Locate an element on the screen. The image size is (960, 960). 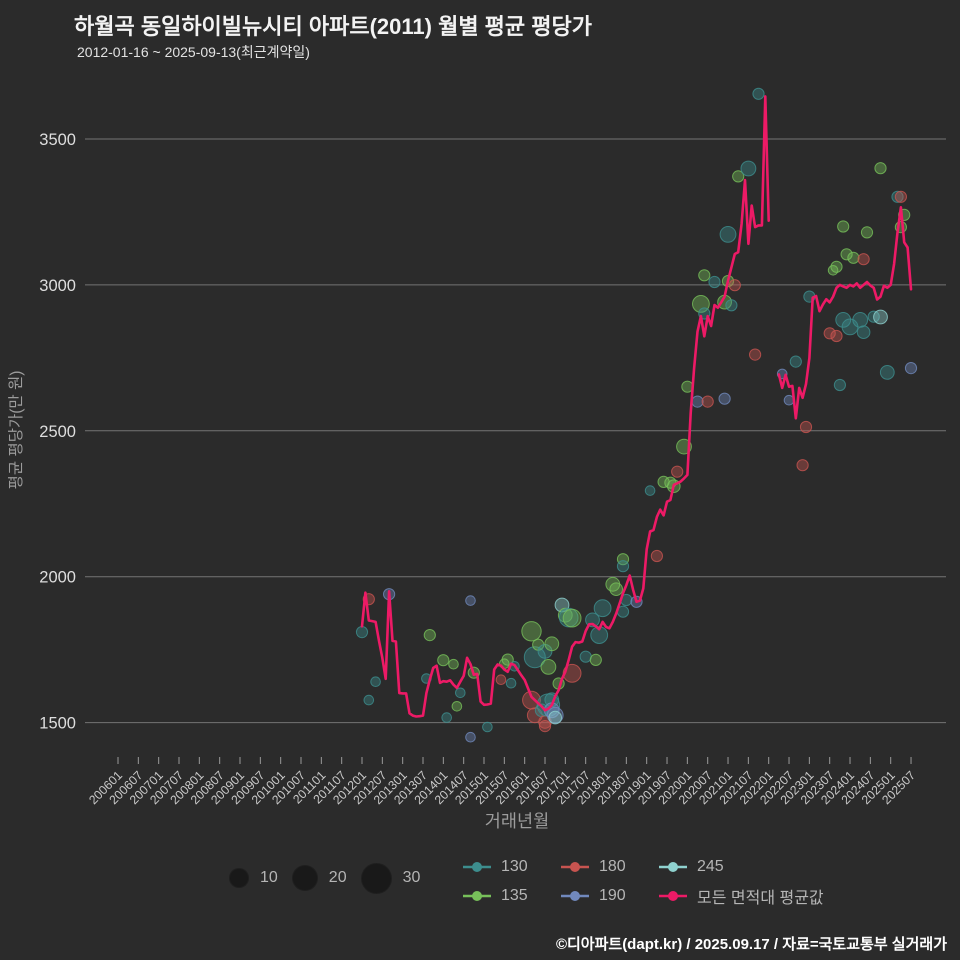
date-range-subtitle: 2012-01-16 ~ 2025-09-13(최근계약일) is located at coordinates (193, 52).